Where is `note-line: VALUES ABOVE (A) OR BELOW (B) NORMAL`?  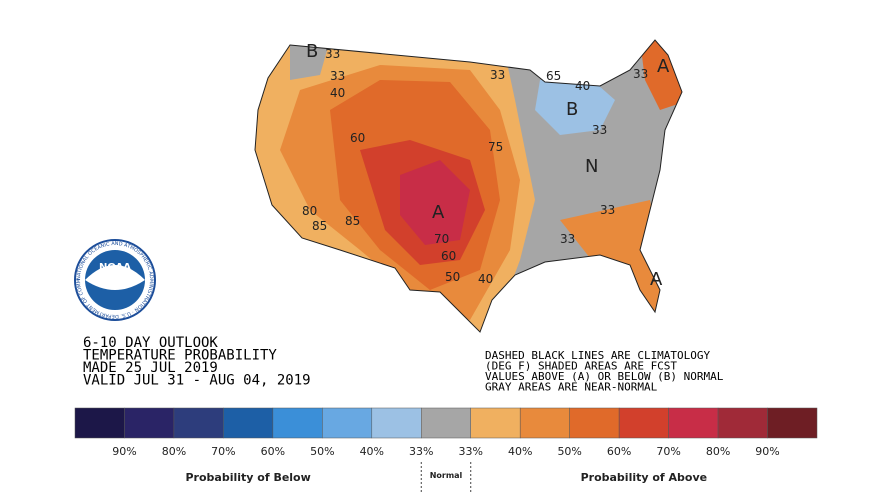 note-line: VALUES ABOVE (A) OR BELOW (B) NORMAL is located at coordinates (604, 376).